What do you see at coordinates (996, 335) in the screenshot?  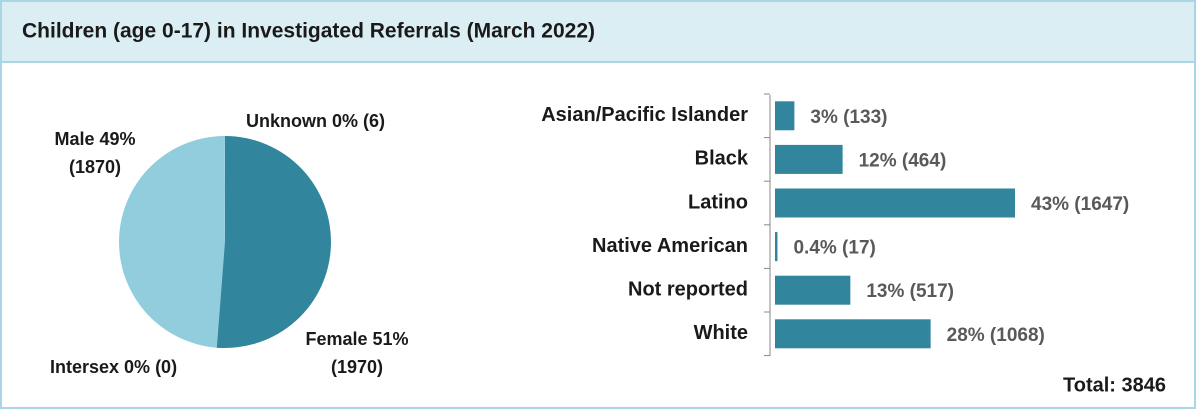 I see `bar-value-label: 28% (1068)` at bounding box center [996, 335].